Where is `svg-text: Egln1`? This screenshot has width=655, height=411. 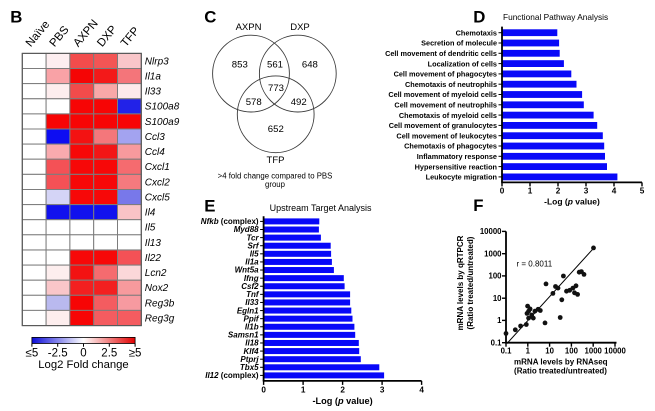
svg-text: Egln1 is located at coordinates (248, 310).